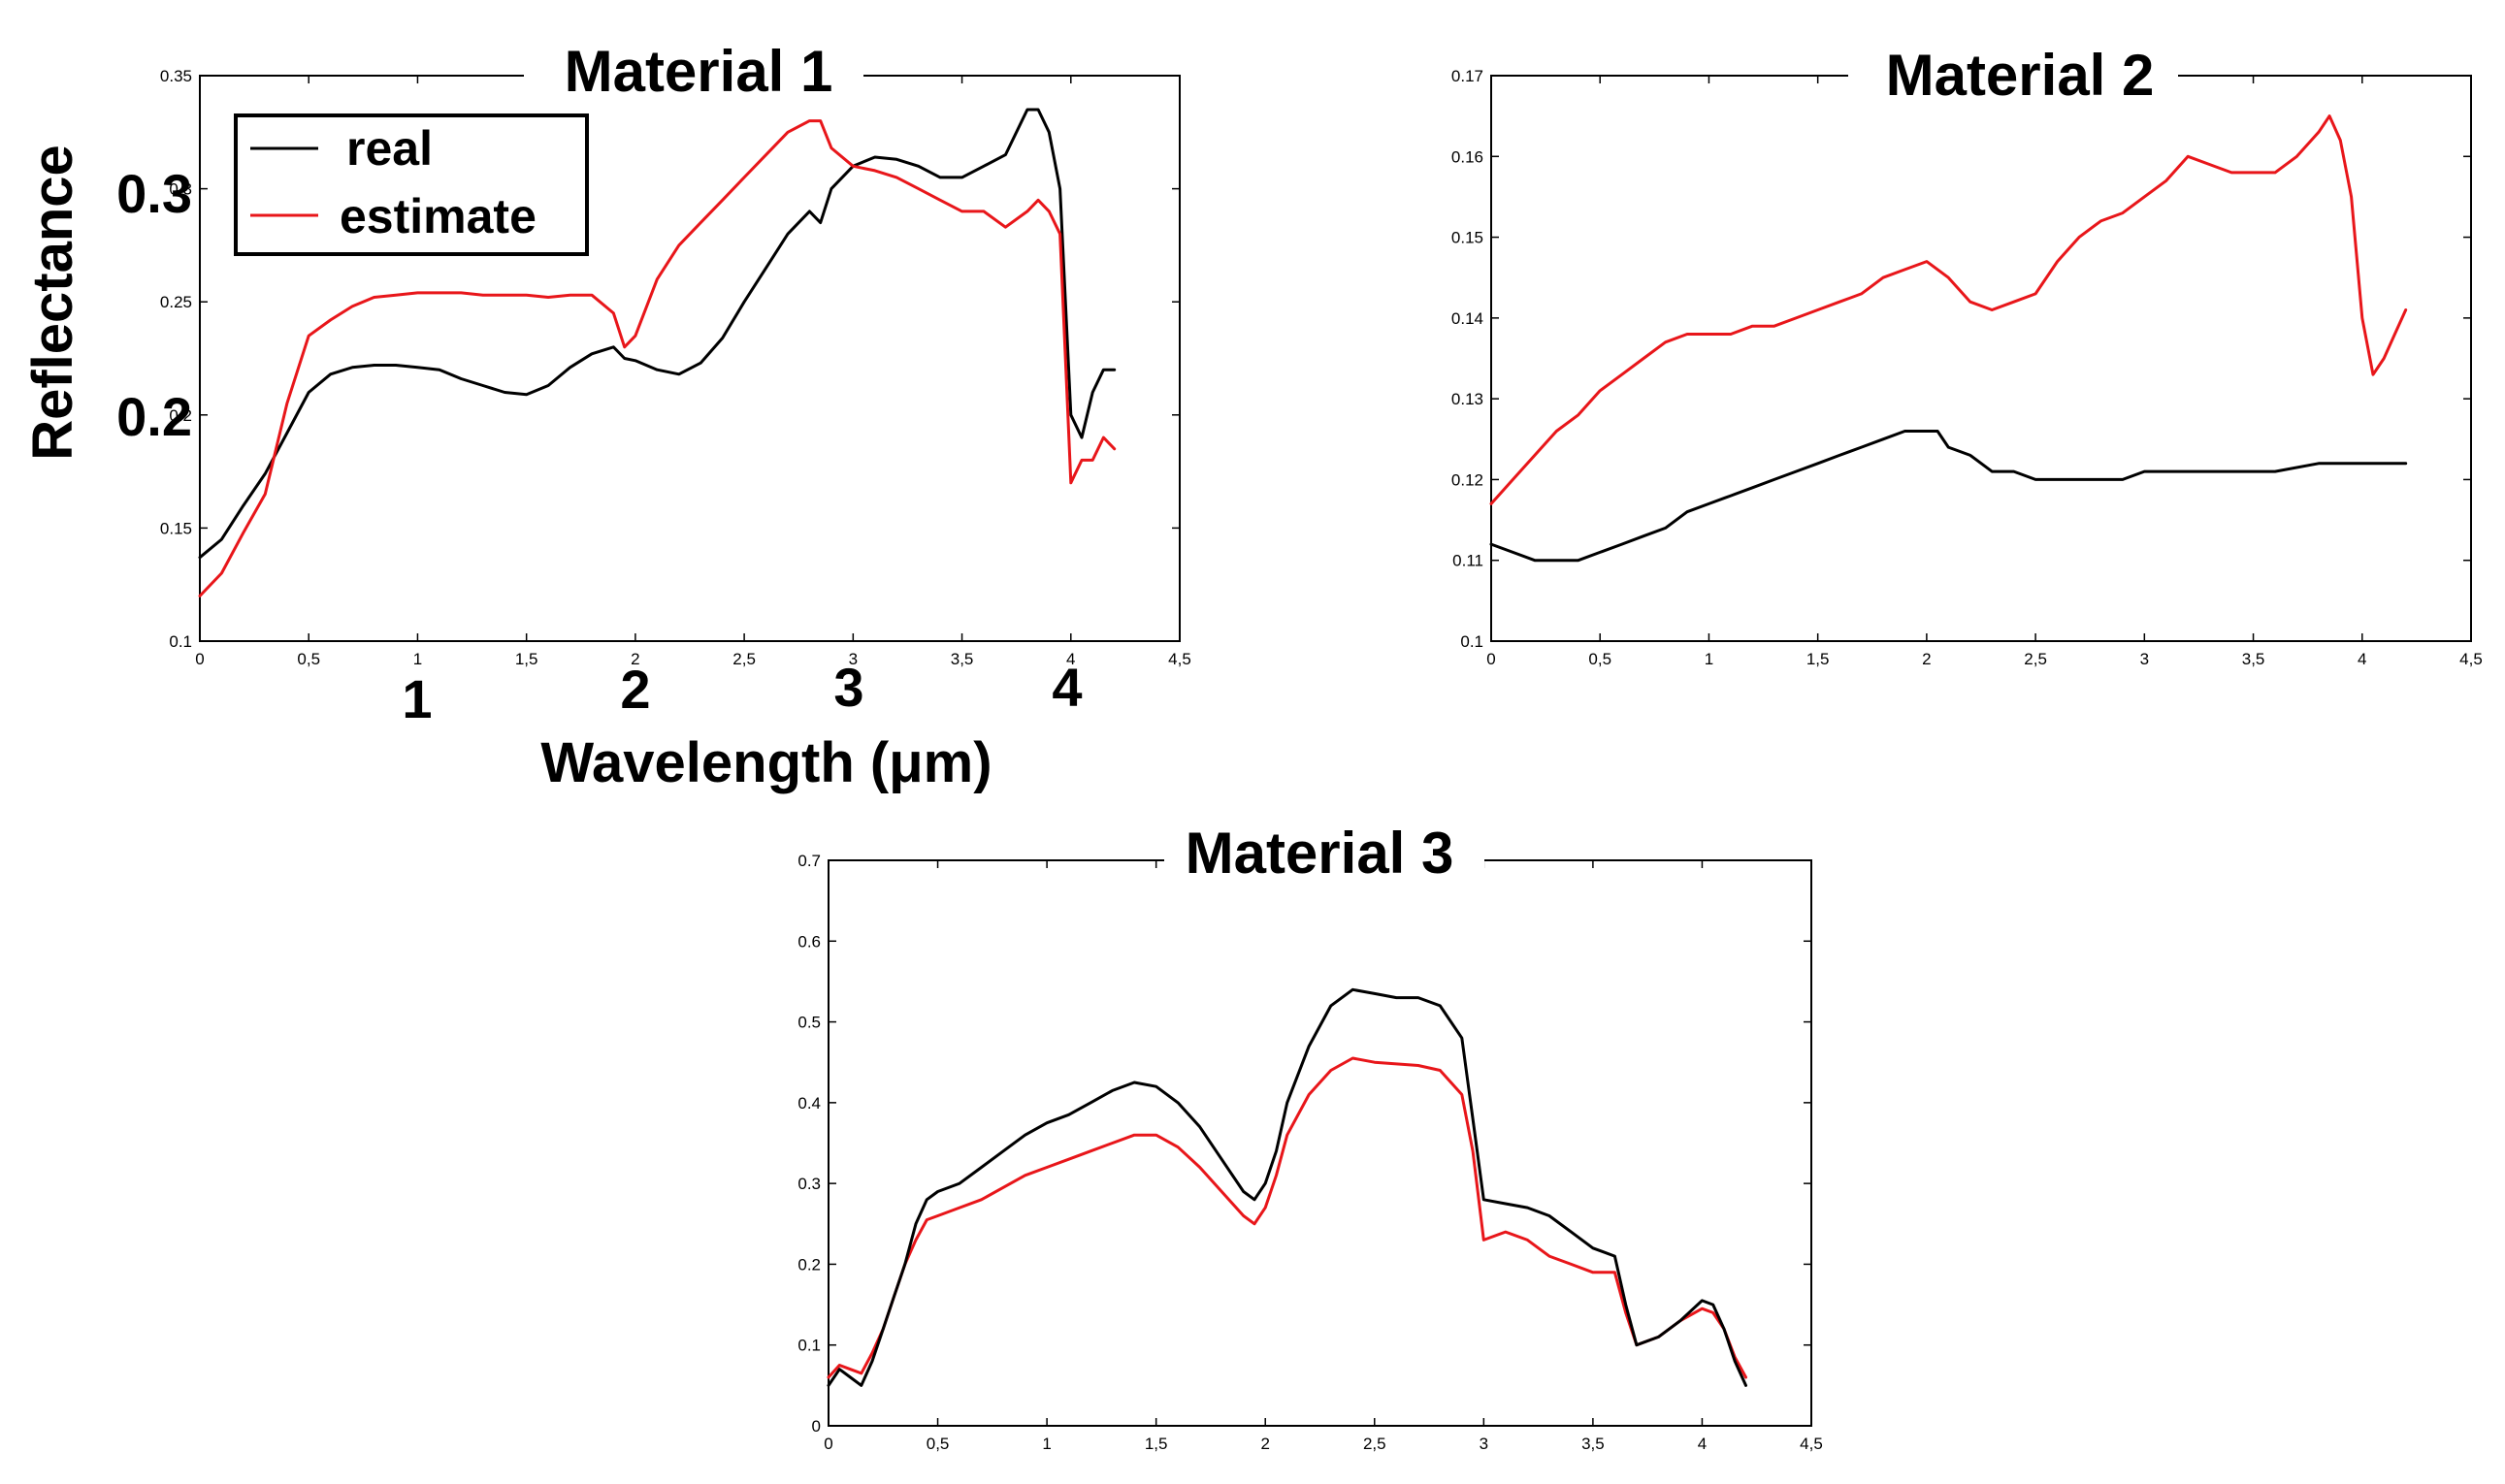 The width and height of the screenshot is (2505, 1484). Describe the element at coordinates (816, 1426) in the screenshot. I see `ytick-label-0: 0` at that location.